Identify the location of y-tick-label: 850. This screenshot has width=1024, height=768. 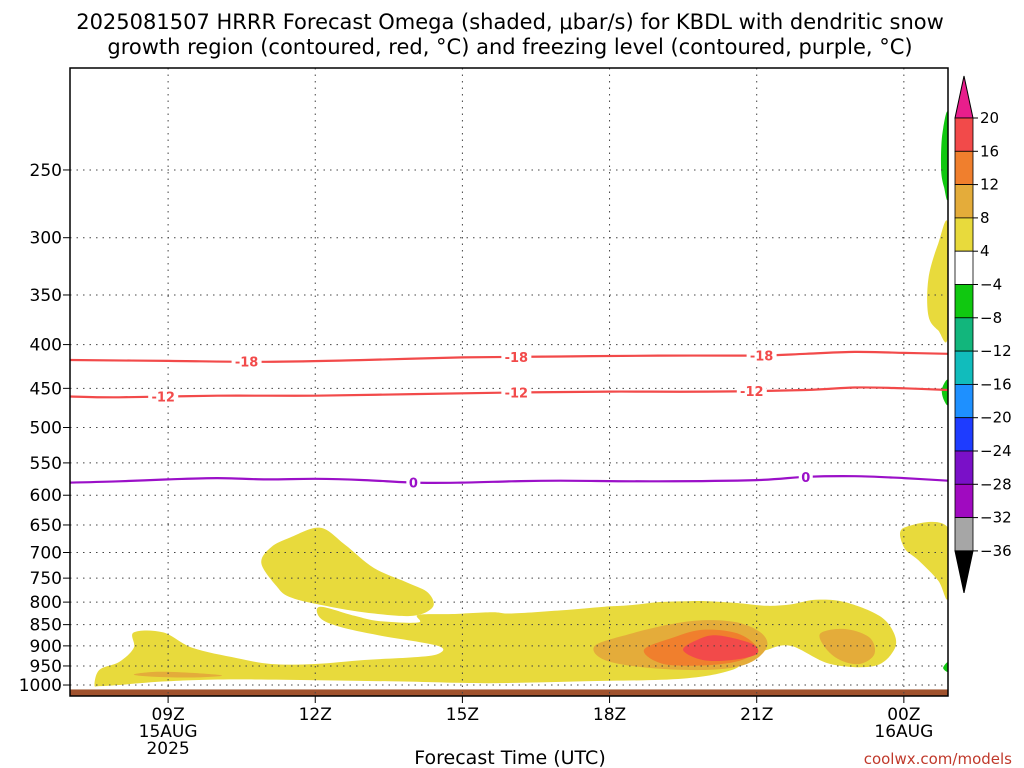
(46, 626).